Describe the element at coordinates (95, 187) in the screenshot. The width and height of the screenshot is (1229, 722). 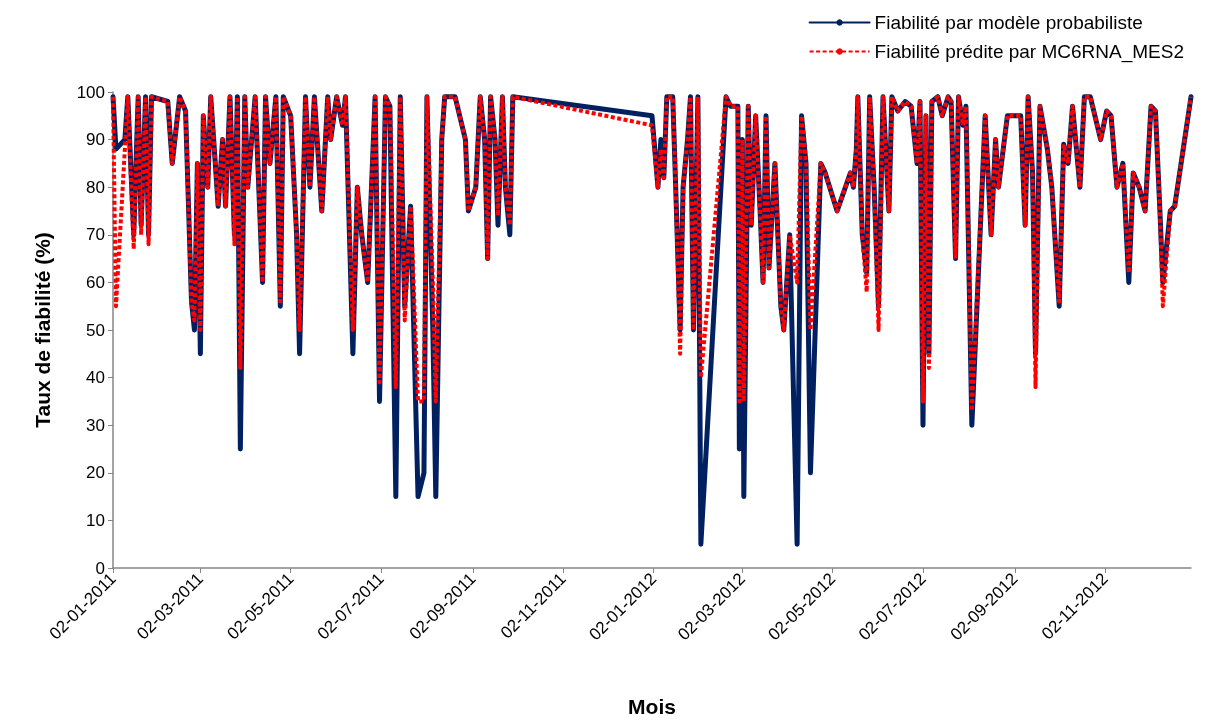
I see `y-tick-label: 80` at that location.